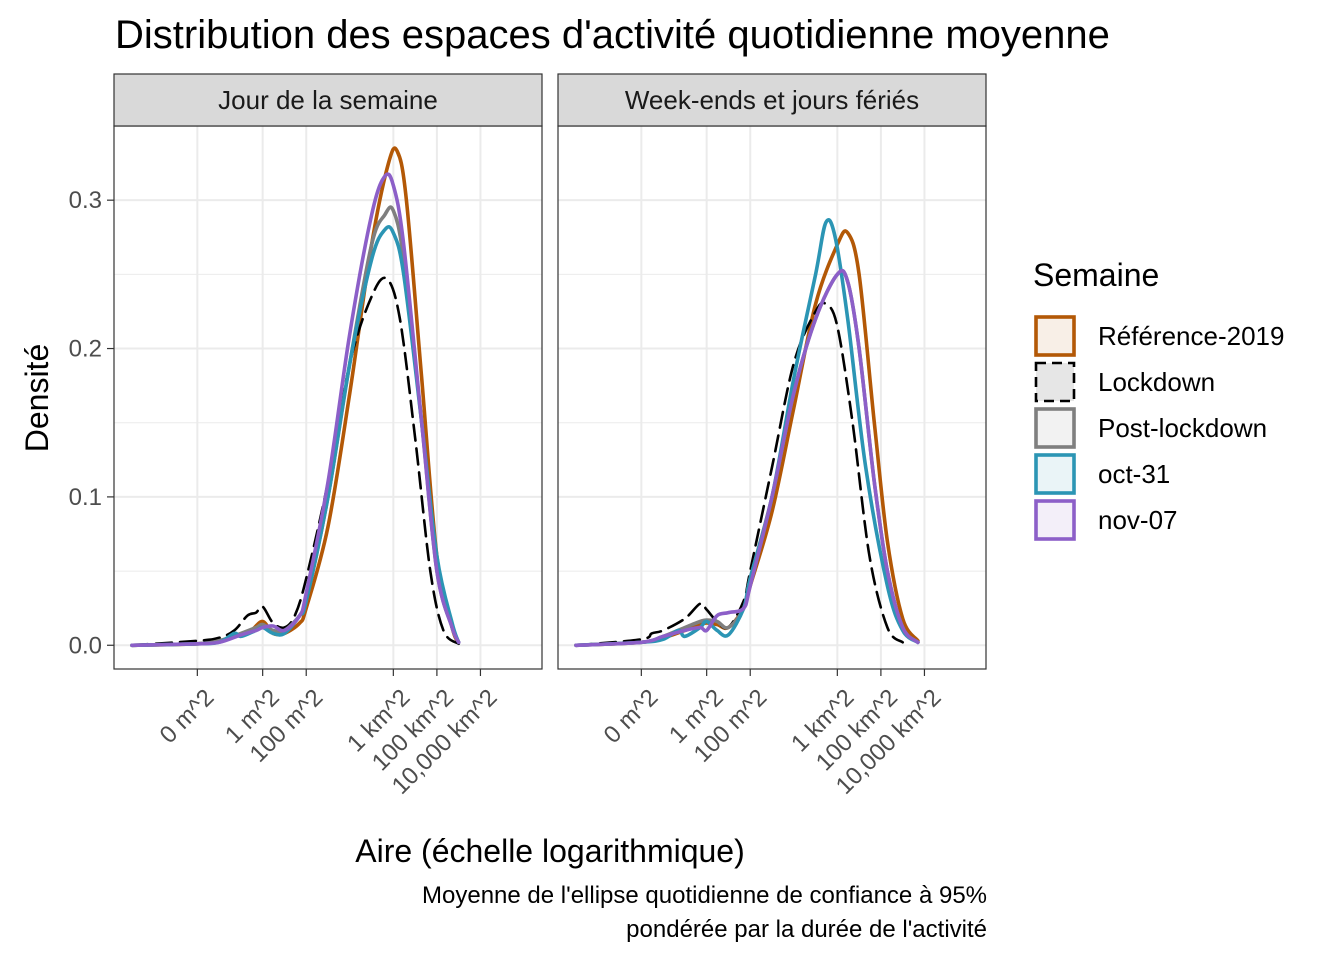 This screenshot has height=960, width=1344. I want to click on legend-label: Post-lockdown, so click(1182, 428).